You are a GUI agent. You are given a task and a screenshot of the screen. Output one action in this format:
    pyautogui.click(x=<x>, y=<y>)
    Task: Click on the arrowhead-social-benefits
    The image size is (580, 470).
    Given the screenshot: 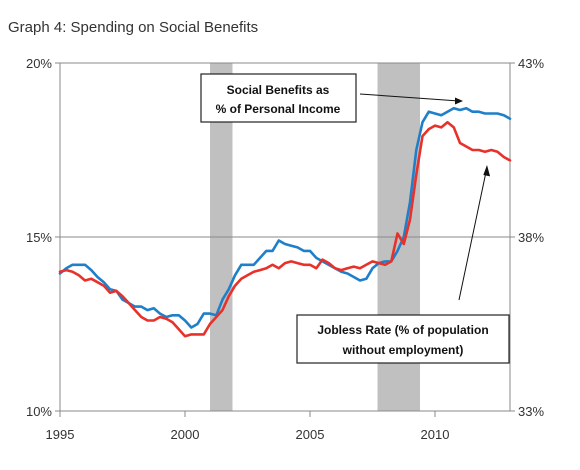 What is the action you would take?
    pyautogui.click(x=459, y=101)
    